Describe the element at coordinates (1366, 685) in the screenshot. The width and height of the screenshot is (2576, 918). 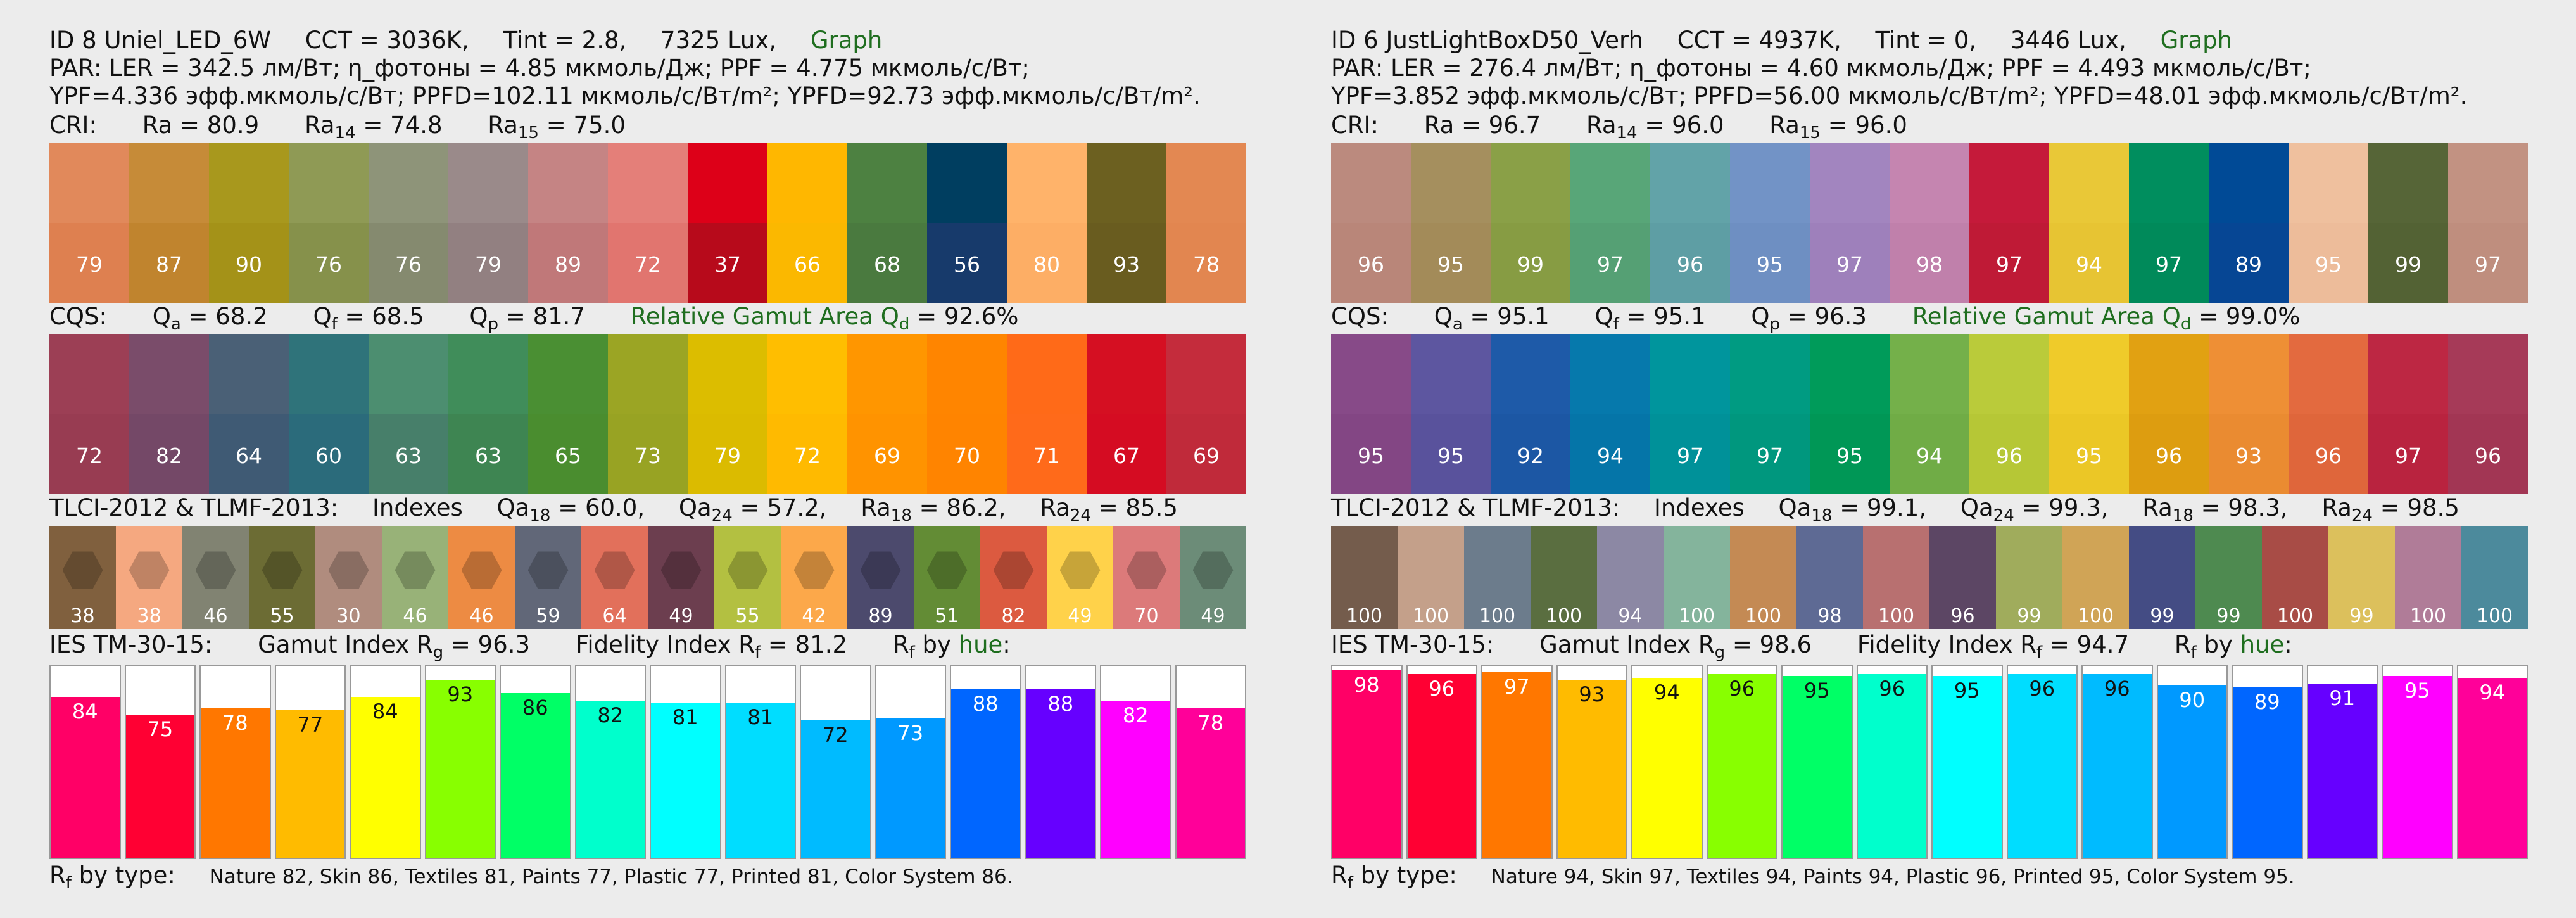
I see `tm30-hue-bar-value: 98` at that location.